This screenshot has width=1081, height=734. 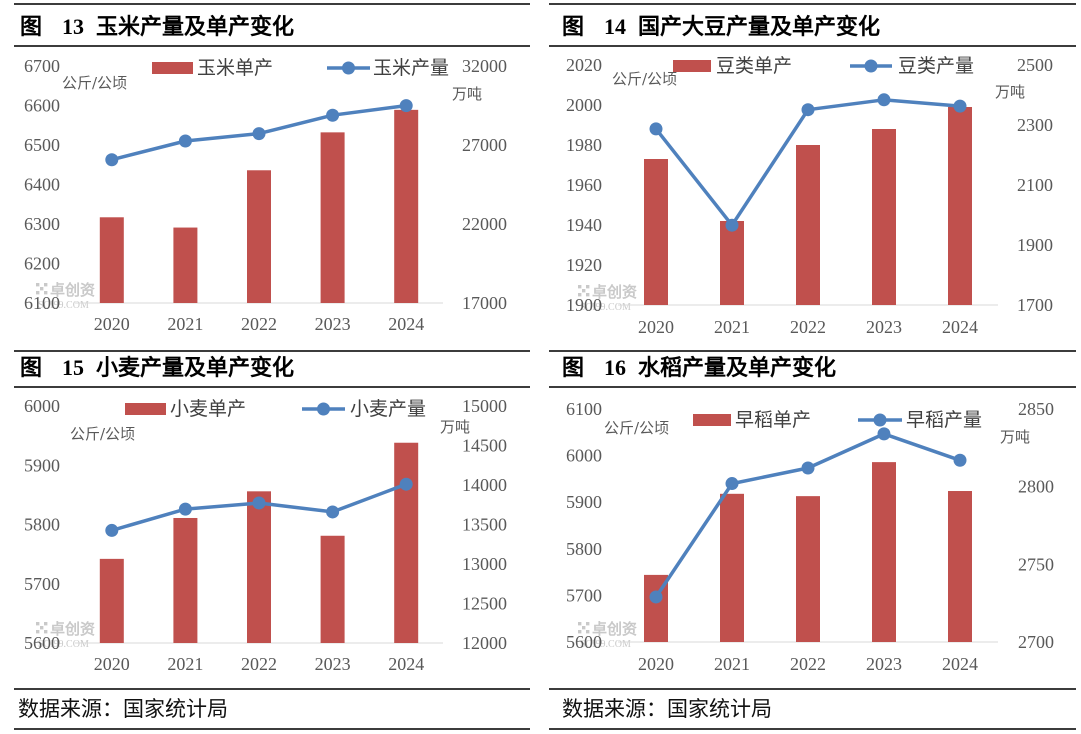 I want to click on legend: 豆类单产 豆类产量, so click(x=823, y=66).